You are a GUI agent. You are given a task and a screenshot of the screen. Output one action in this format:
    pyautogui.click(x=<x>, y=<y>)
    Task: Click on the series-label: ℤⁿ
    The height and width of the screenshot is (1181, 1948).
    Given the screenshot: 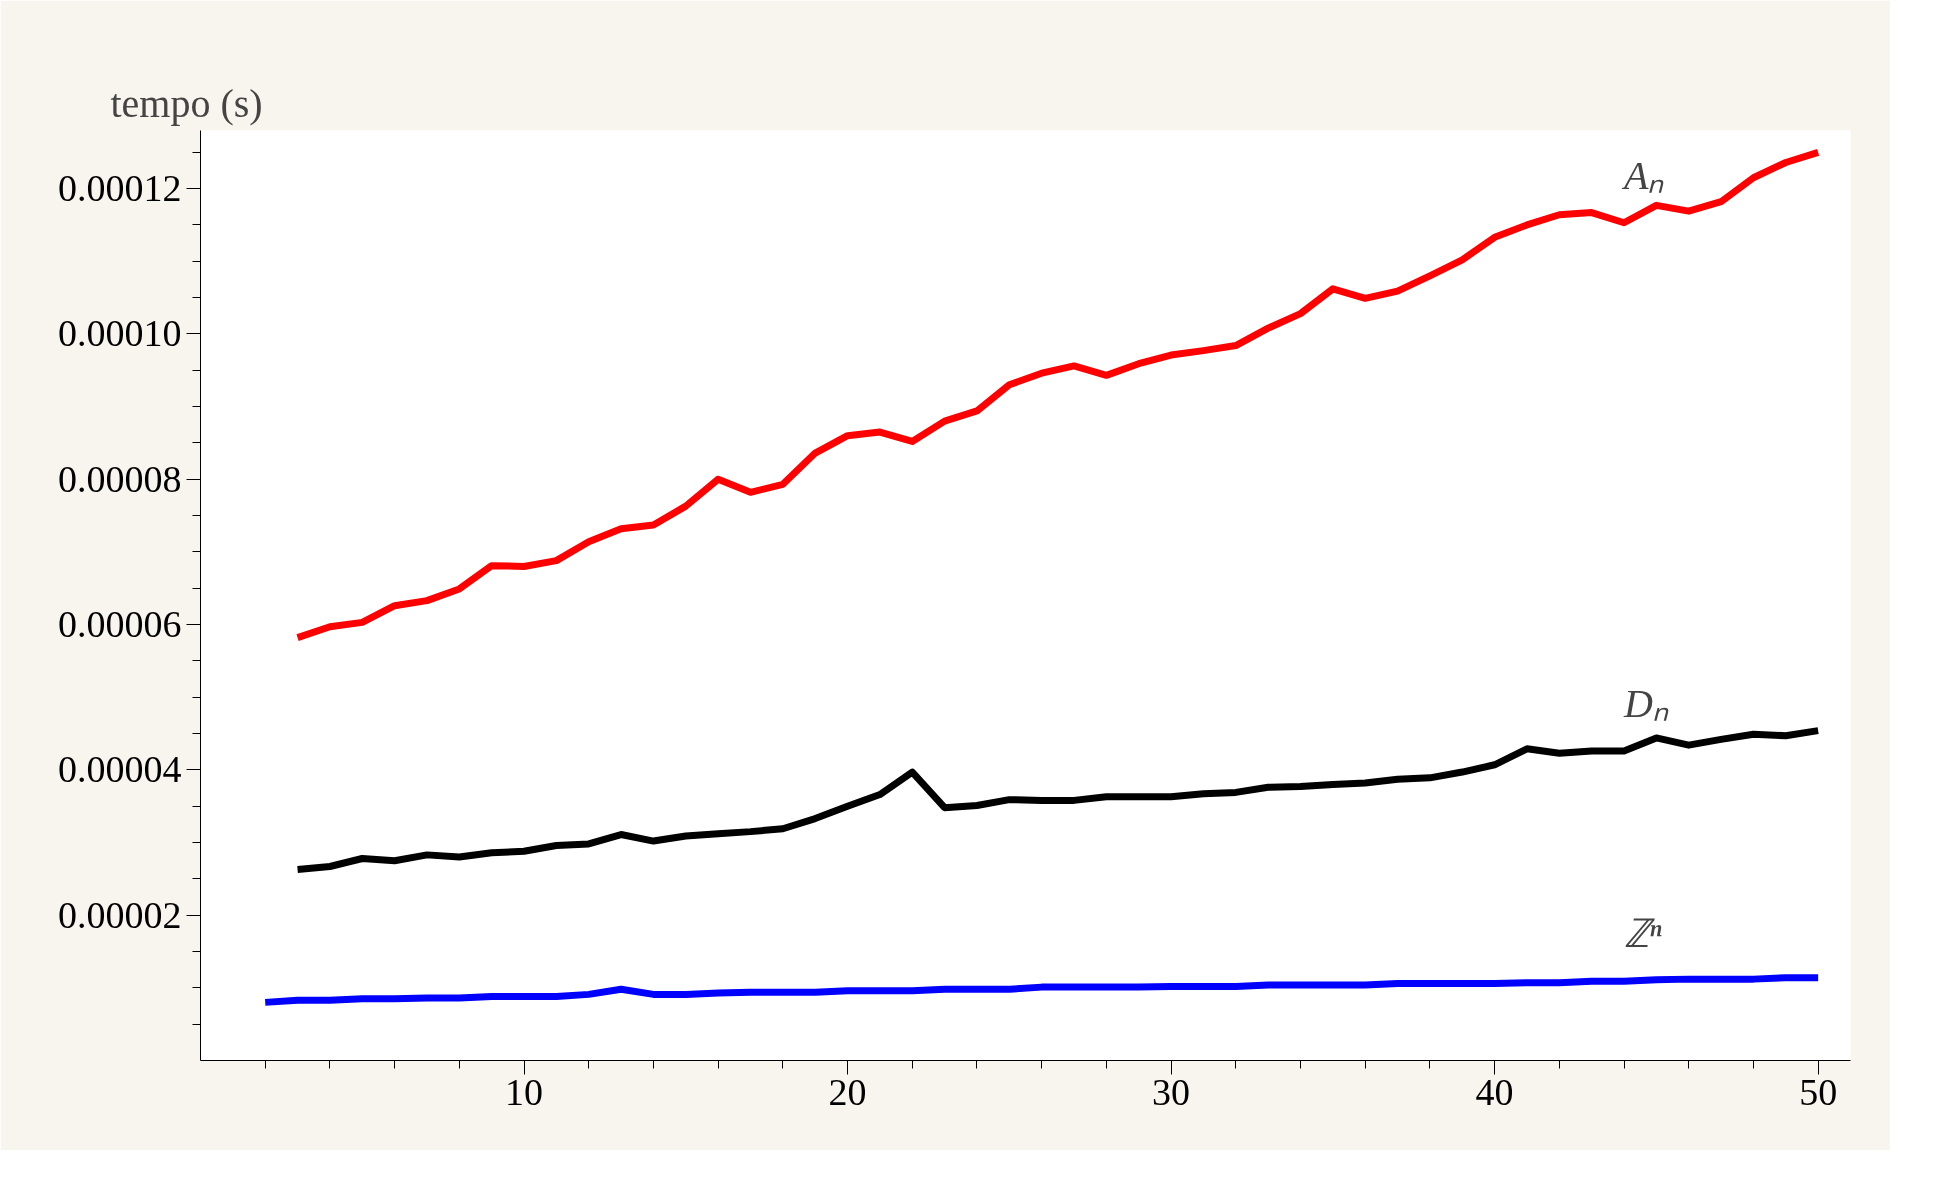 What is the action you would take?
    pyautogui.click(x=1643, y=934)
    